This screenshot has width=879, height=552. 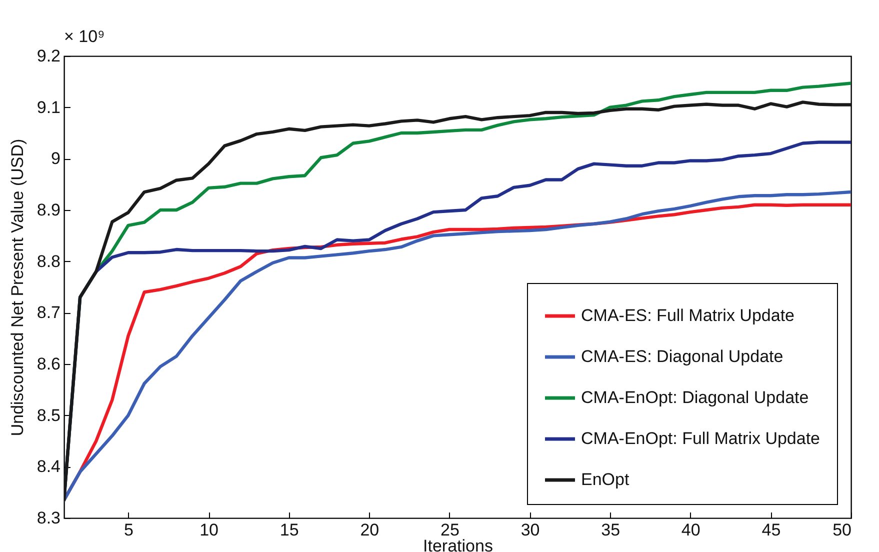 I want to click on x-tick-label: 15, so click(x=289, y=530).